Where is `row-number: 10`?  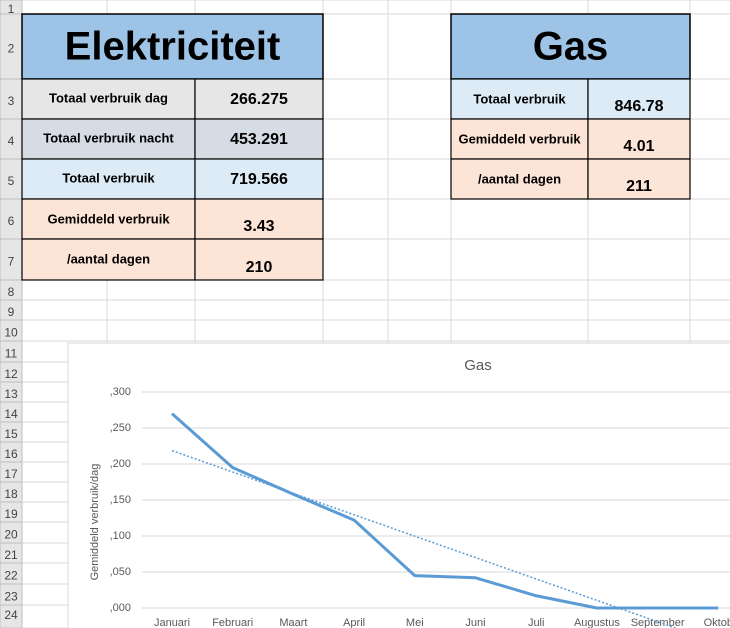 row-number: 10 is located at coordinates (11, 333).